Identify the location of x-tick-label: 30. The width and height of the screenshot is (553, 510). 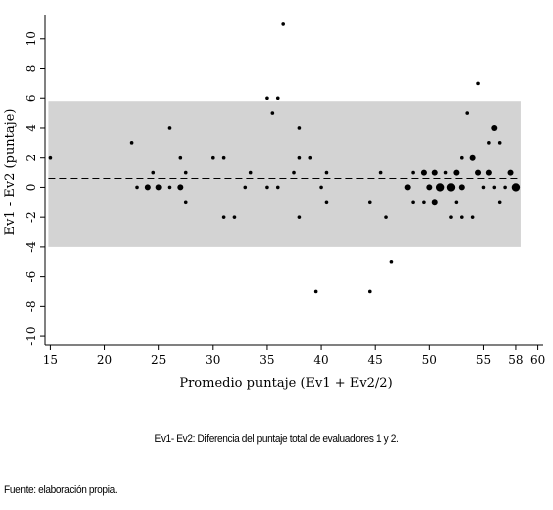
(212, 360).